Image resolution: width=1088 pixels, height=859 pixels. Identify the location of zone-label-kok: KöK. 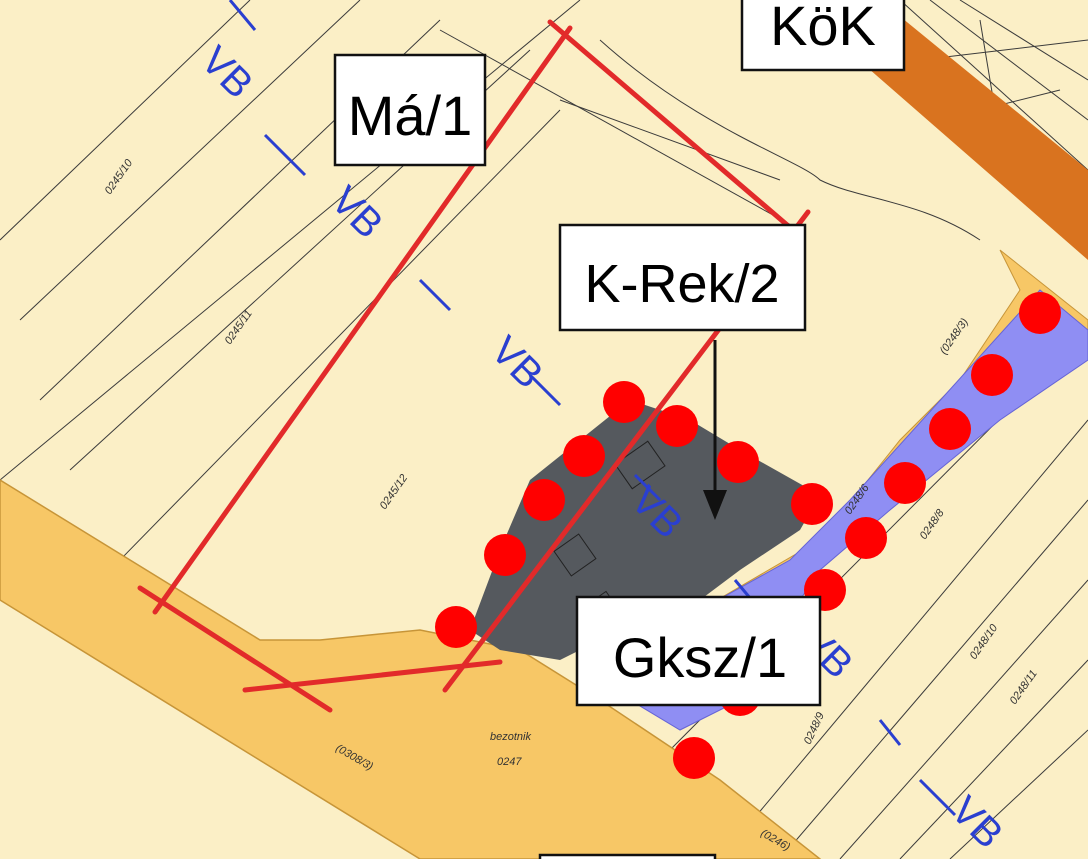
(823, 36).